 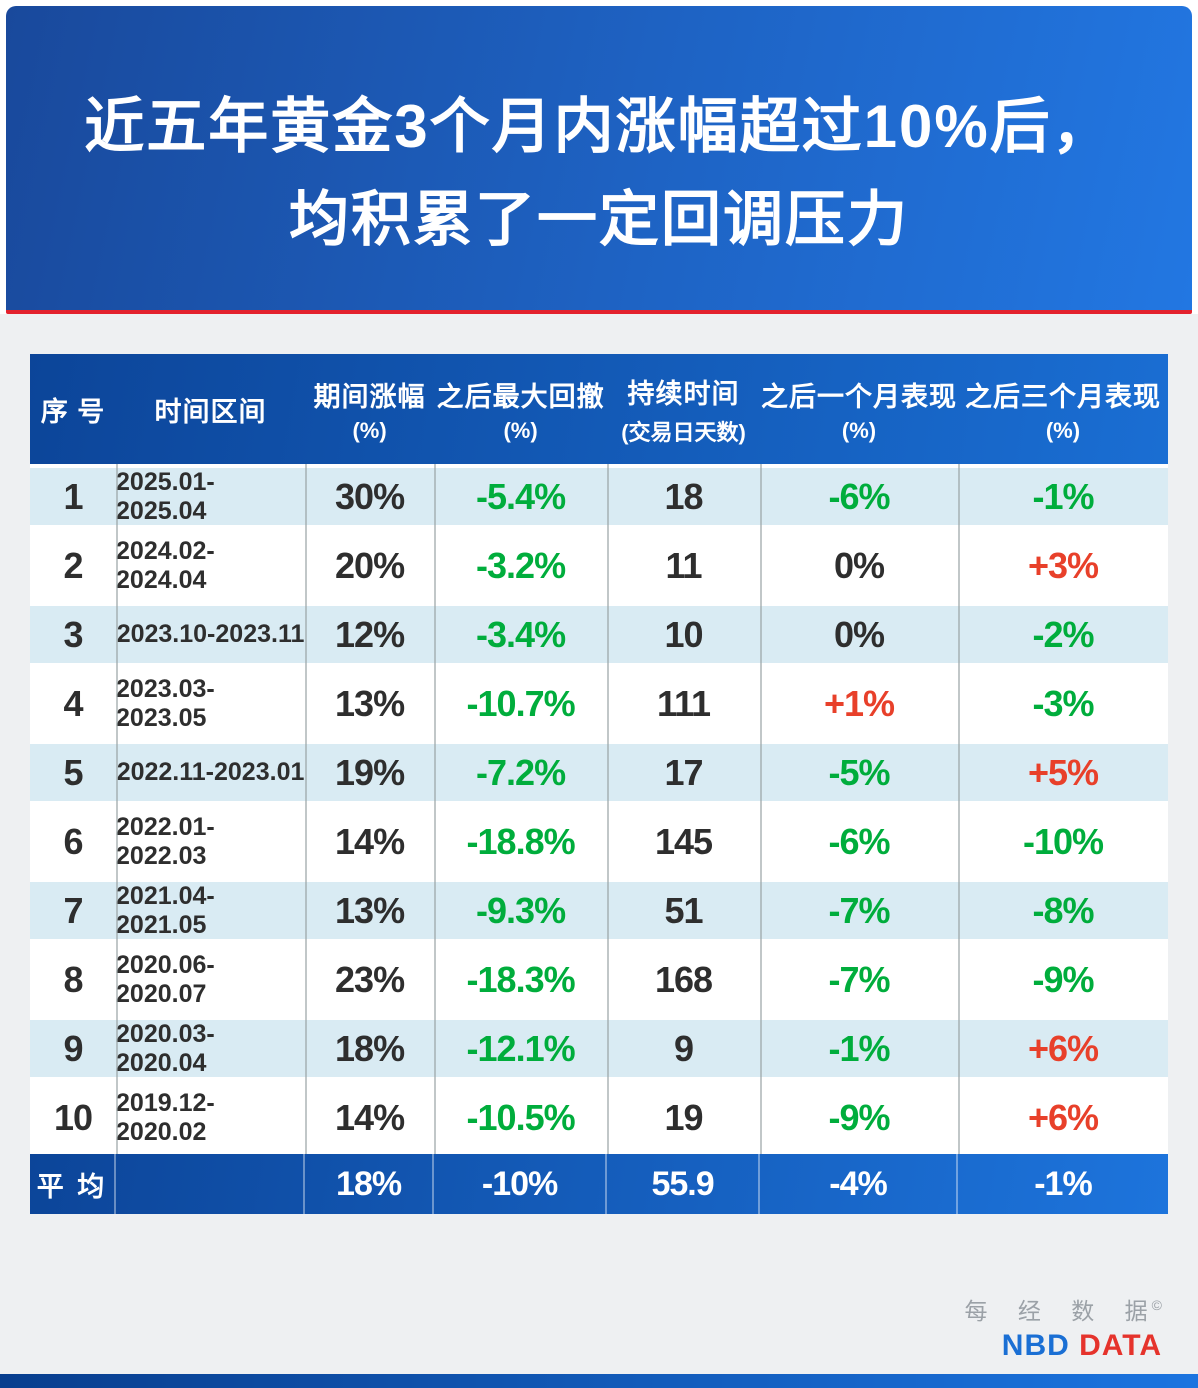 I want to click on cell-3-month-performance: -10%, so click(x=1063, y=841).